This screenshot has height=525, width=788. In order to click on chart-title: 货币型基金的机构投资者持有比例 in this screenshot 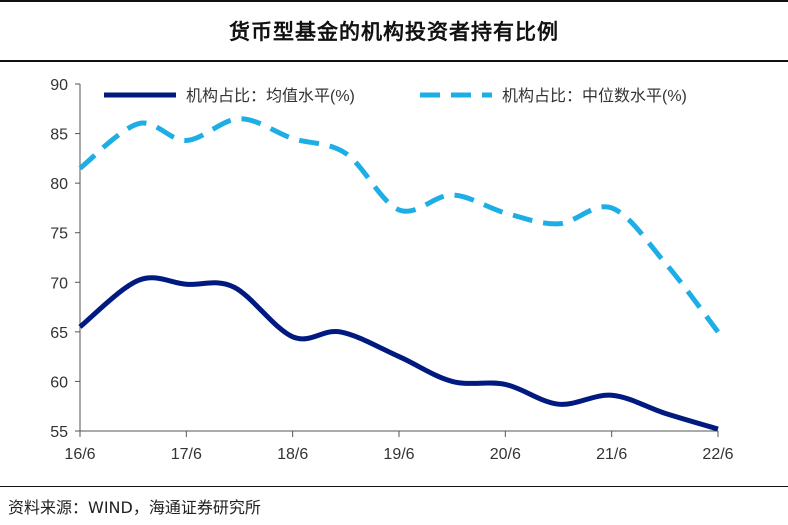, I will do `click(394, 32)`.